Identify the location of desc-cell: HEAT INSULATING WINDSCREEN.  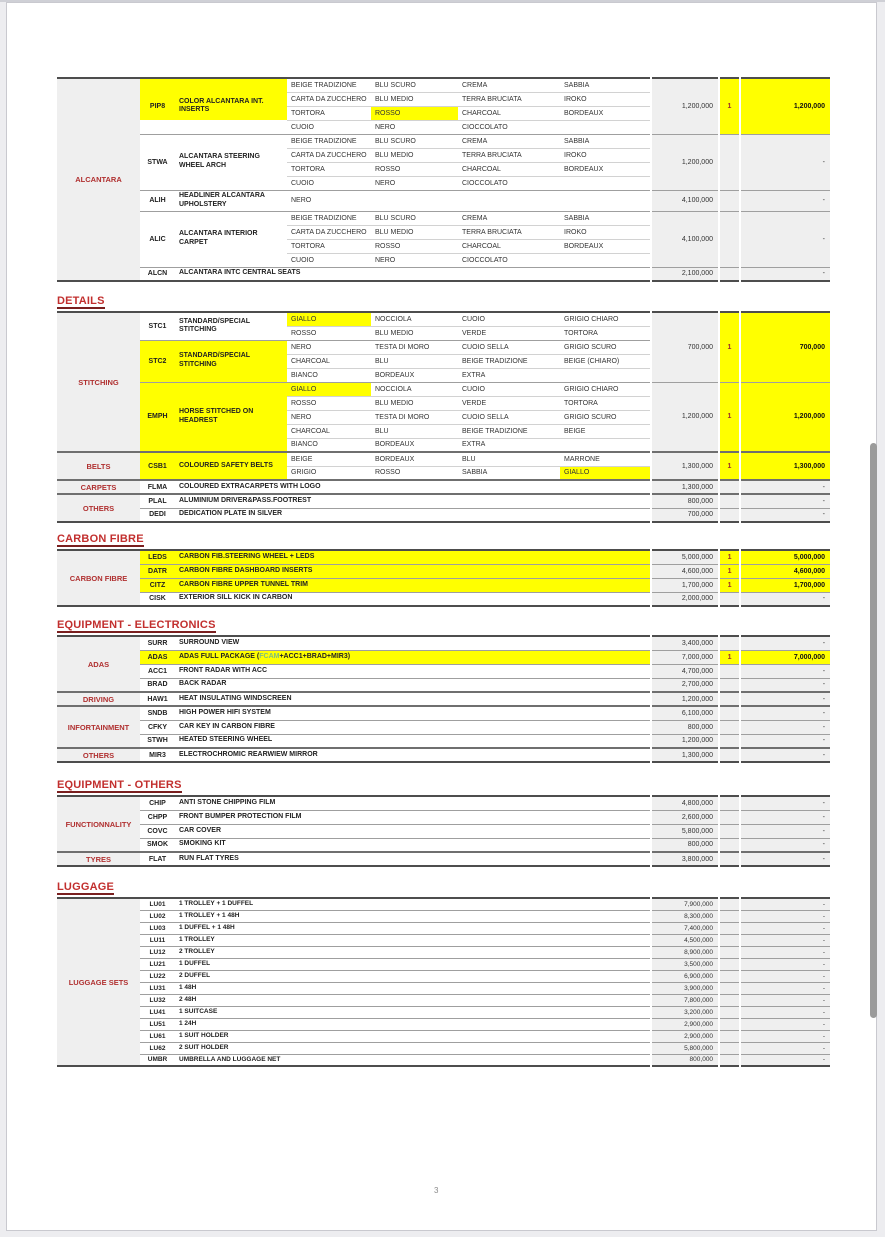
(413, 698).